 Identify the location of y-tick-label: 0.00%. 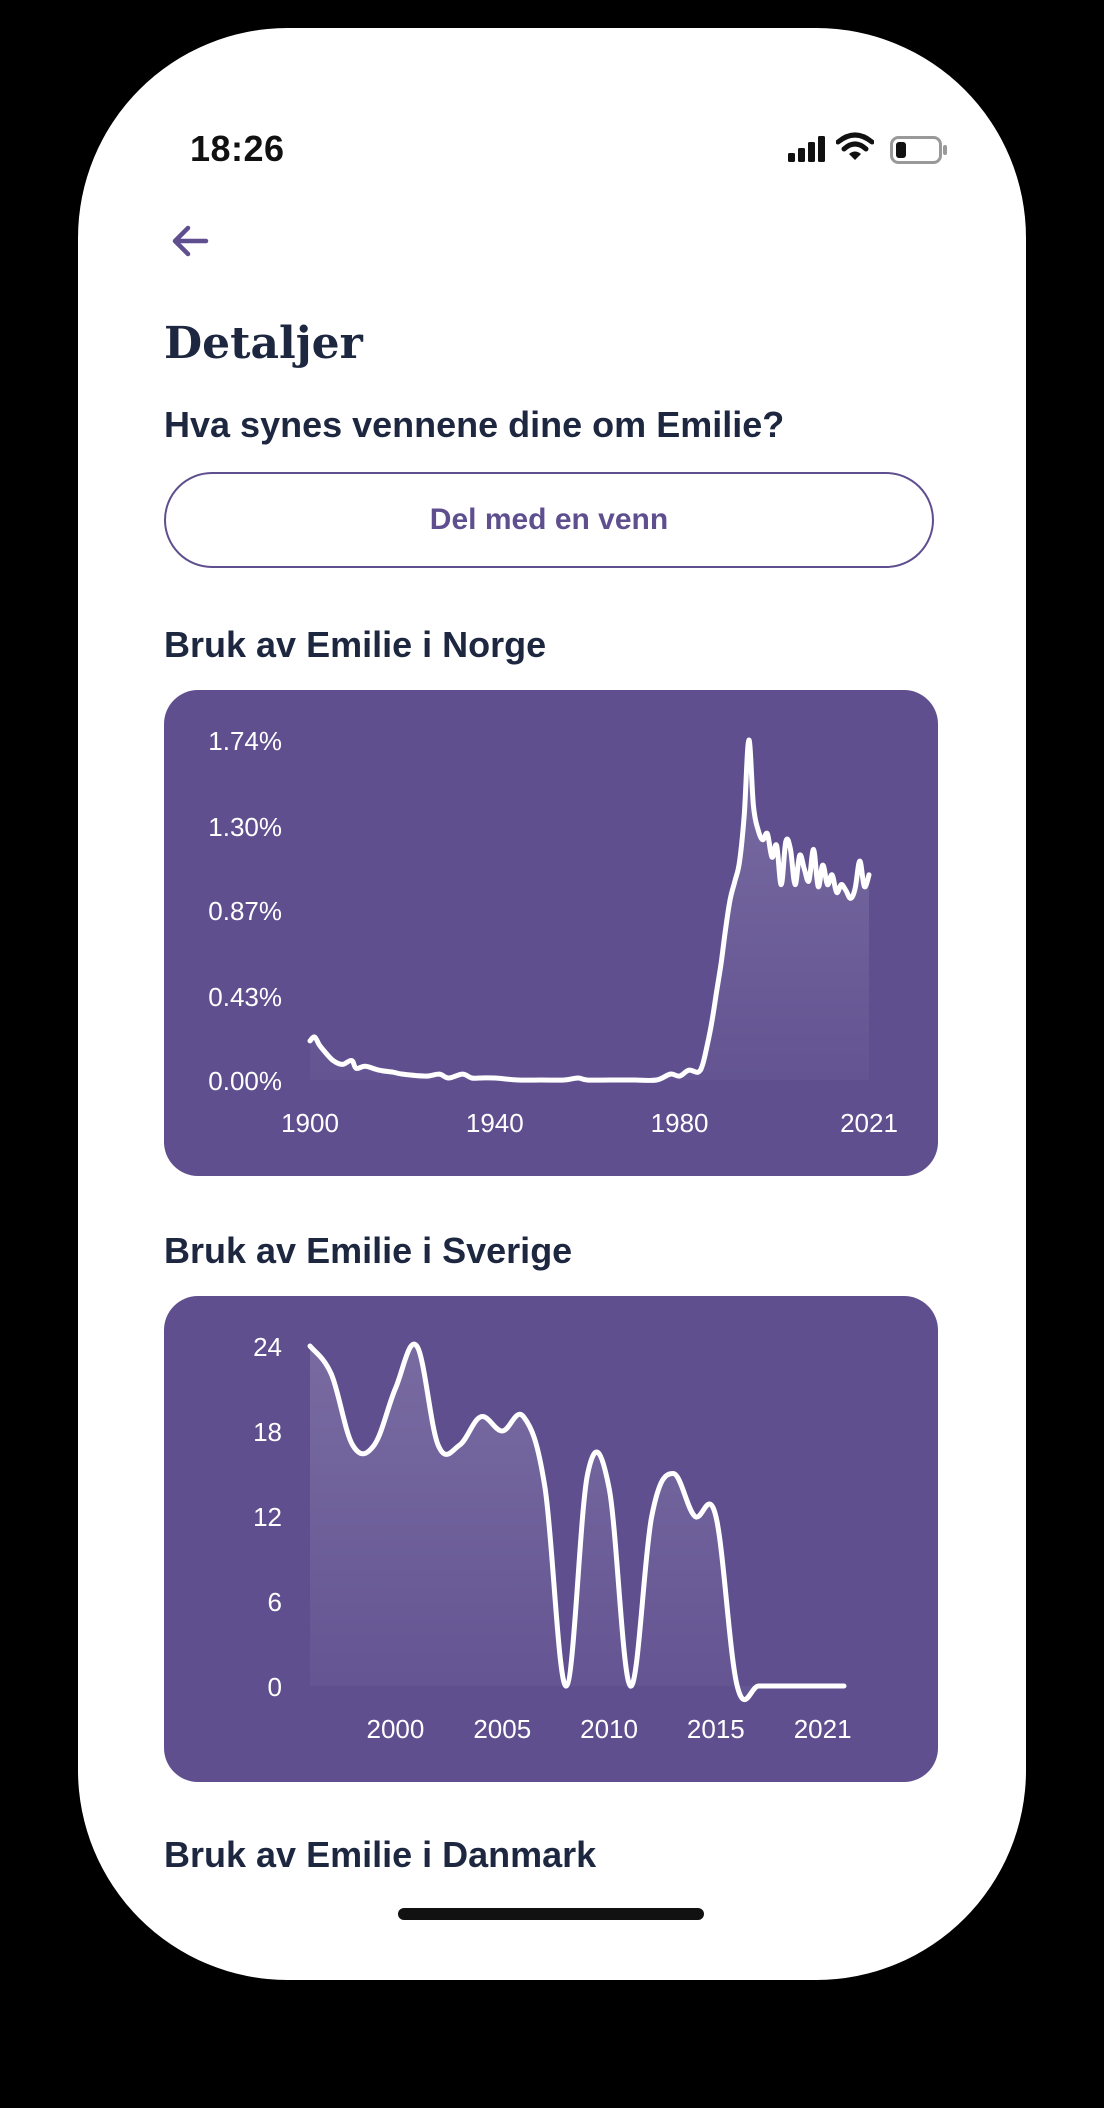
(245, 1081).